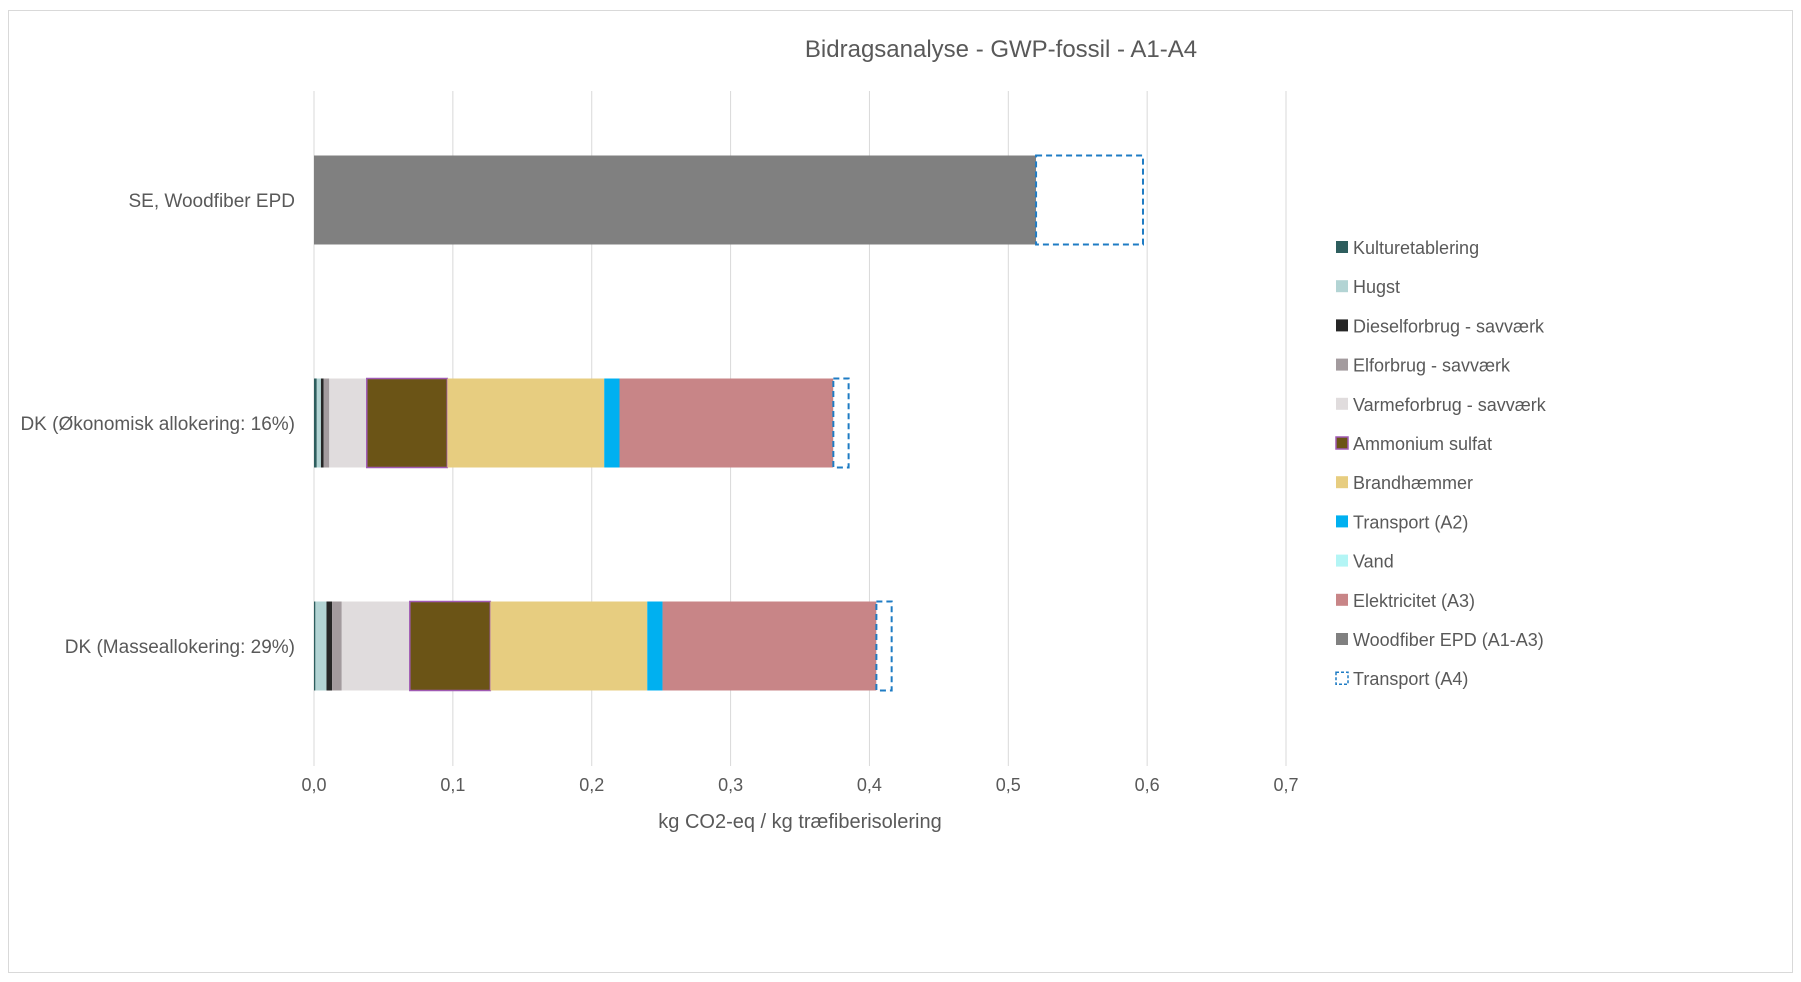 This screenshot has width=1801, height=982. What do you see at coordinates (799, 785) in the screenshot?
I see `x-tick-labels: 0,0 0,1 0,2 0,3 0,4 0,5 0,6 0,7` at bounding box center [799, 785].